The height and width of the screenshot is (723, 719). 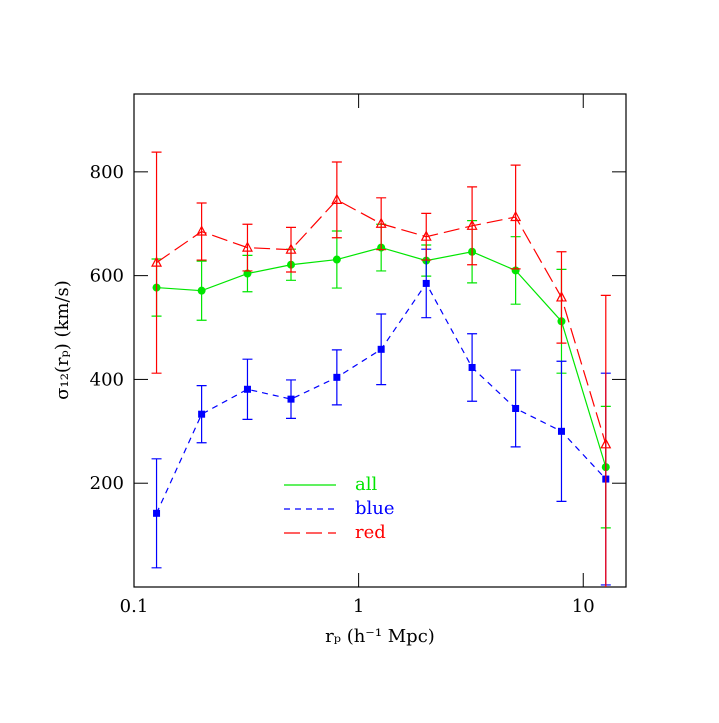 What do you see at coordinates (583, 606) in the screenshot?
I see `x-tick-label: 10` at bounding box center [583, 606].